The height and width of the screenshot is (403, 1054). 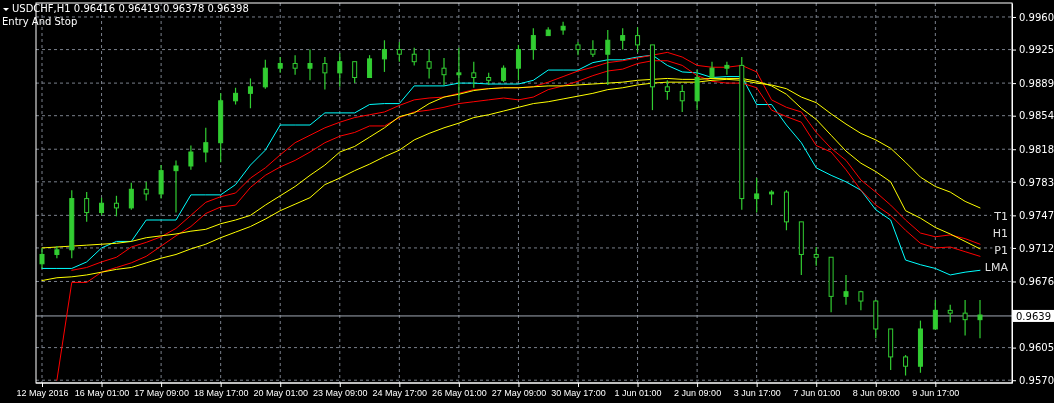 What do you see at coordinates (757, 393) in the screenshot?
I see `x-tick-label: 3 Jun 17:00` at bounding box center [757, 393].